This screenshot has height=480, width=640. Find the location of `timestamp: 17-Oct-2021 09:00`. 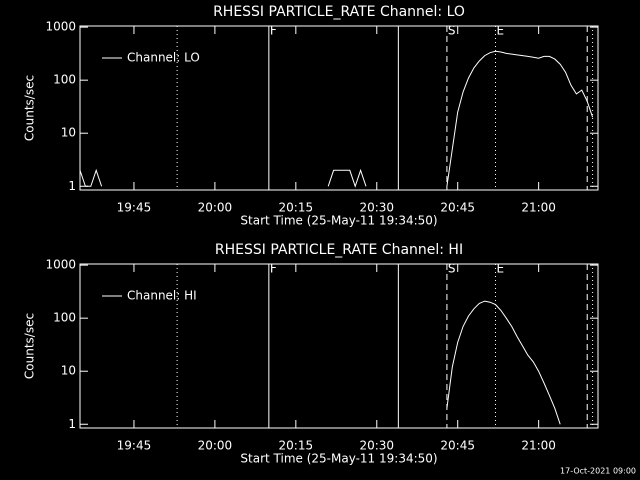

timestamp: 17-Oct-2021 09:00 is located at coordinates (598, 471).